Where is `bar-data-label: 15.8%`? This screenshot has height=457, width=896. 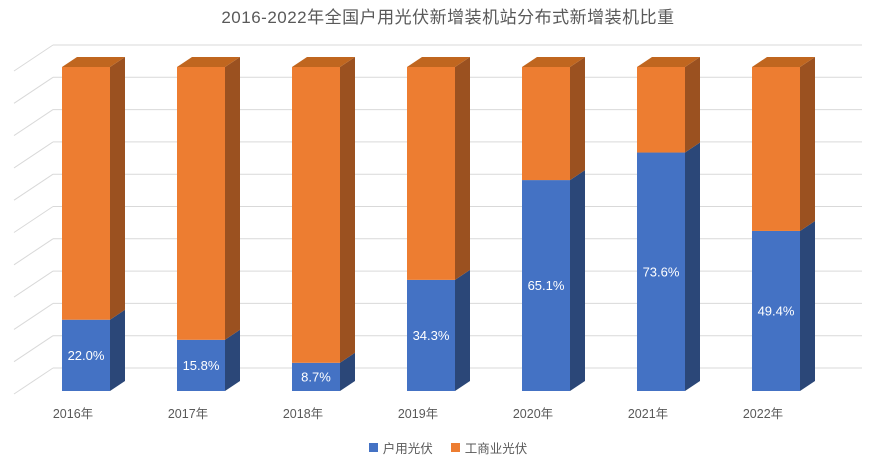 bar-data-label: 15.8% is located at coordinates (201, 365).